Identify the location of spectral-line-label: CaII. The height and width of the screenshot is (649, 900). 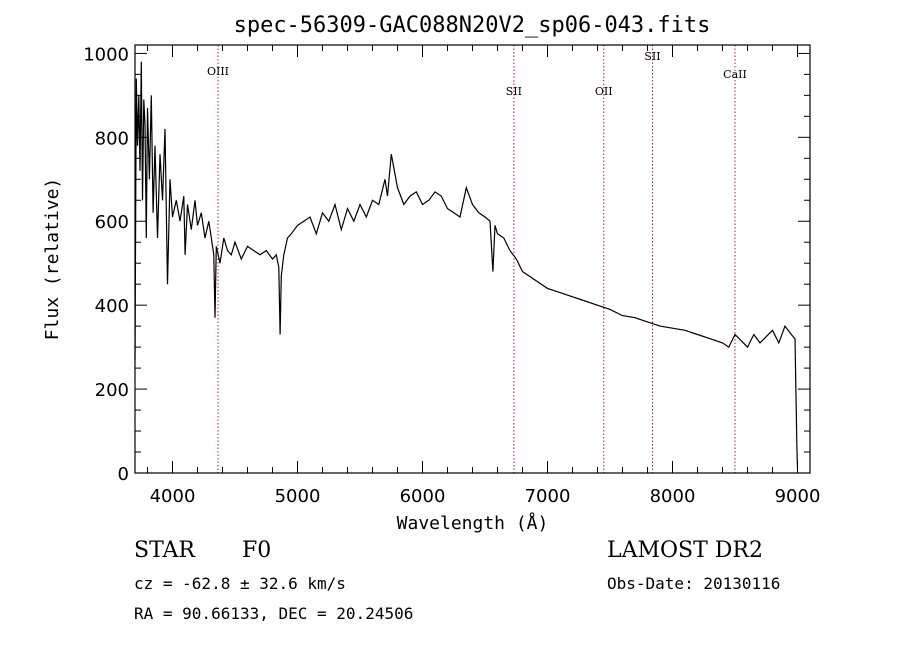
(735, 74).